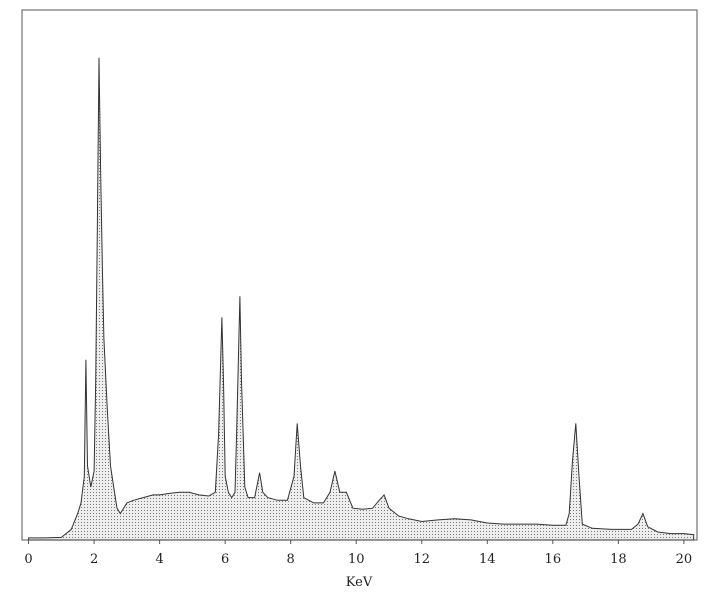 This screenshot has height=600, width=722. What do you see at coordinates (356, 559) in the screenshot?
I see `x-tick-label: 10` at bounding box center [356, 559].